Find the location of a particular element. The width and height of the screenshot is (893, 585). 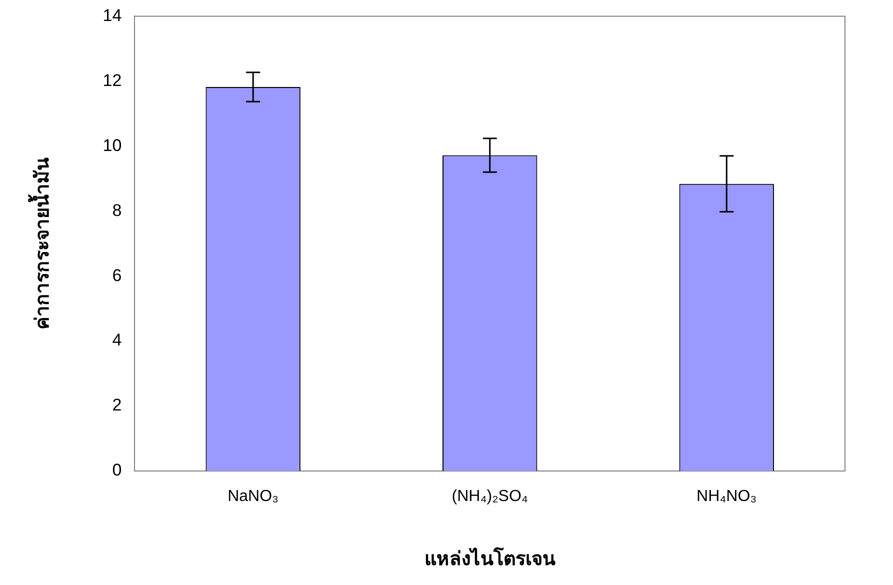

y-tick-label: 12 is located at coordinates (112, 80).